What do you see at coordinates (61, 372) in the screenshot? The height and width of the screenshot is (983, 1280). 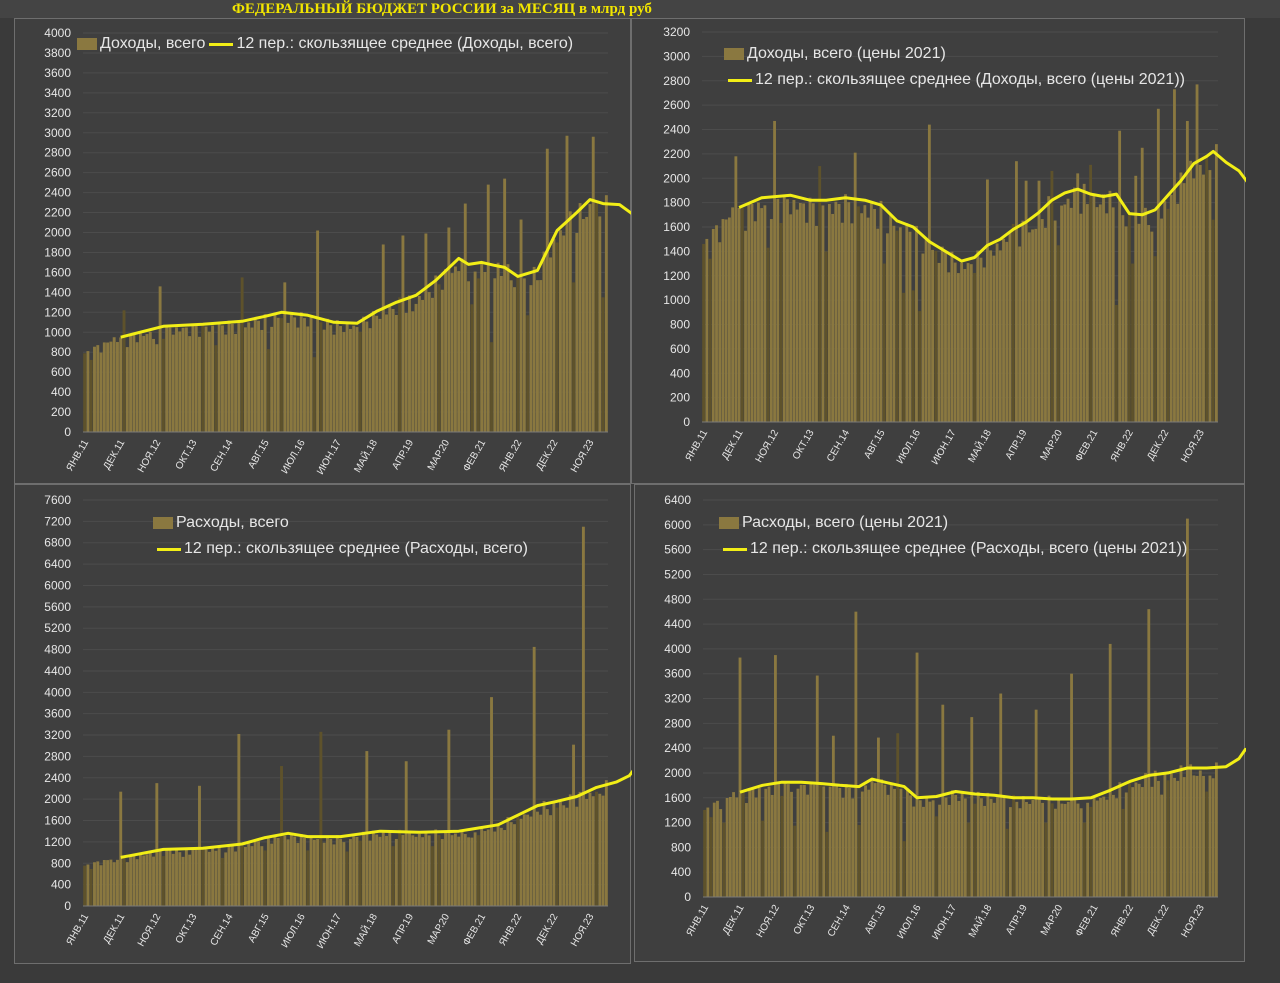 I see `y-tick-label: 600` at bounding box center [61, 372].